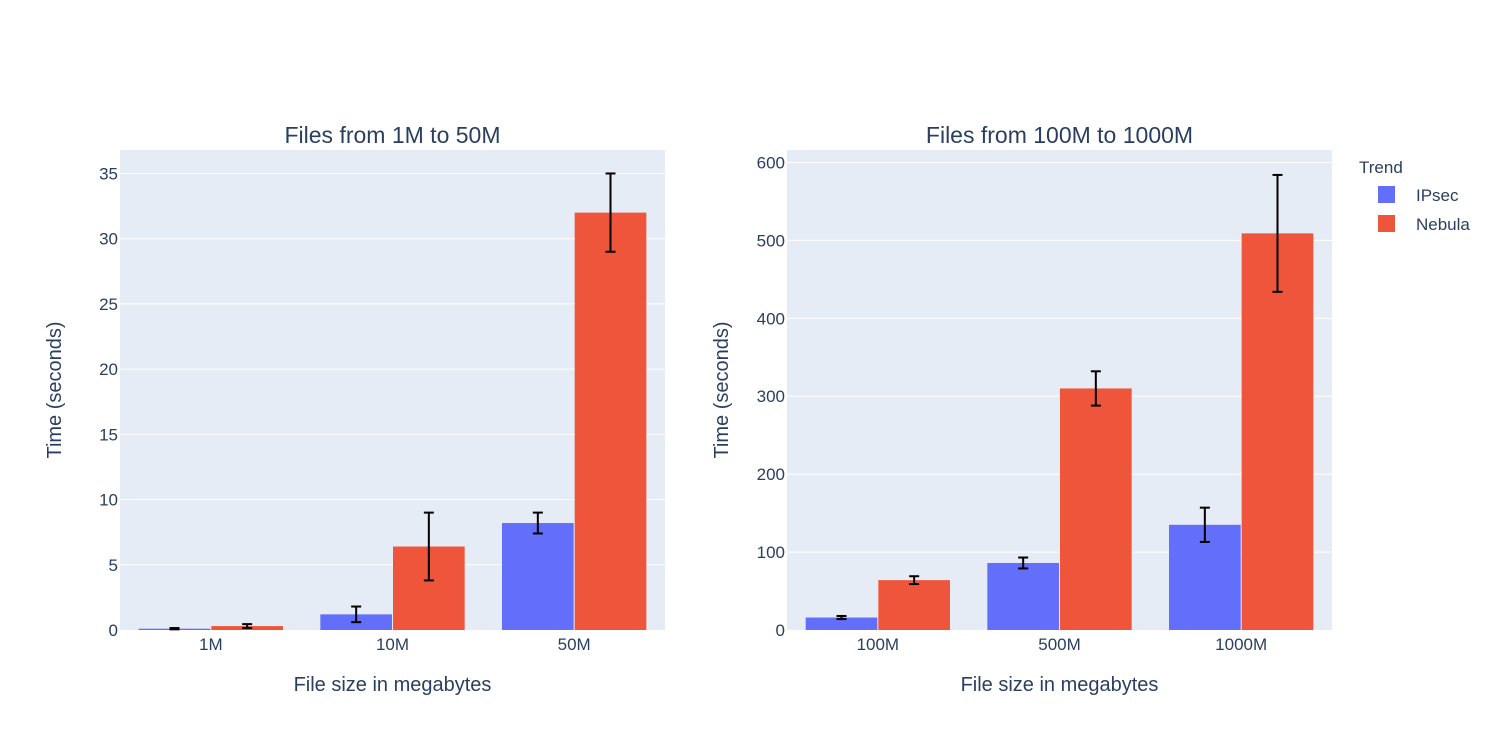  What do you see at coordinates (1095, 388) in the screenshot?
I see `error-bar-nebula-500m` at bounding box center [1095, 388].